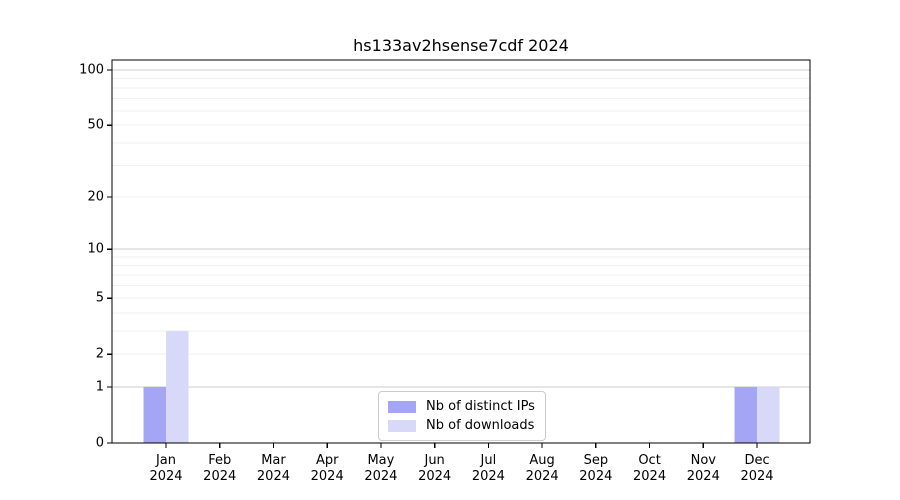 The width and height of the screenshot is (900, 500). Describe the element at coordinates (154, 414) in the screenshot. I see `bar-jan-distinct-ips` at that location.